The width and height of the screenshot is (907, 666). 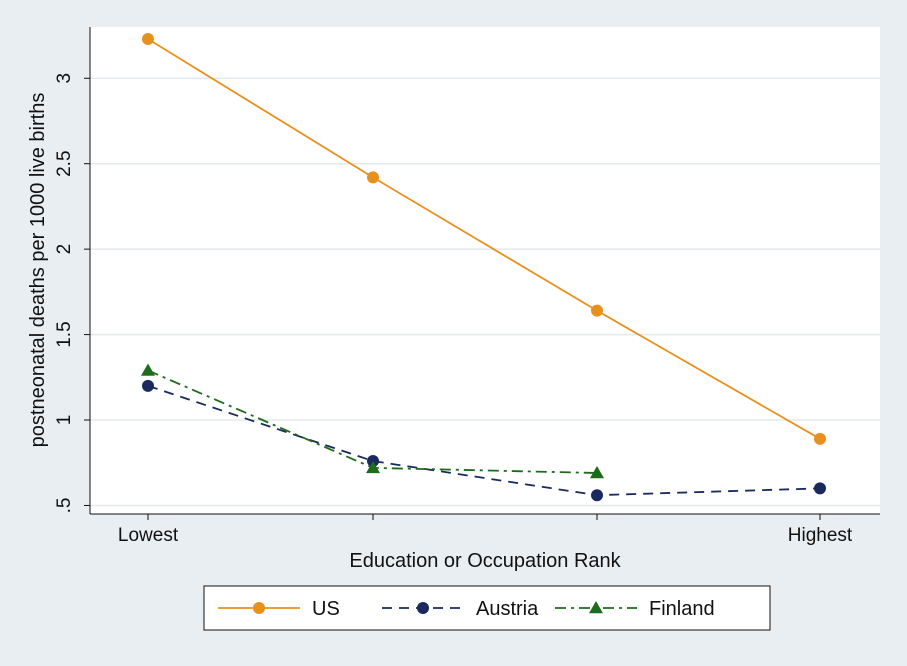 What do you see at coordinates (64, 78) in the screenshot?
I see `y-tick-label: 3` at bounding box center [64, 78].